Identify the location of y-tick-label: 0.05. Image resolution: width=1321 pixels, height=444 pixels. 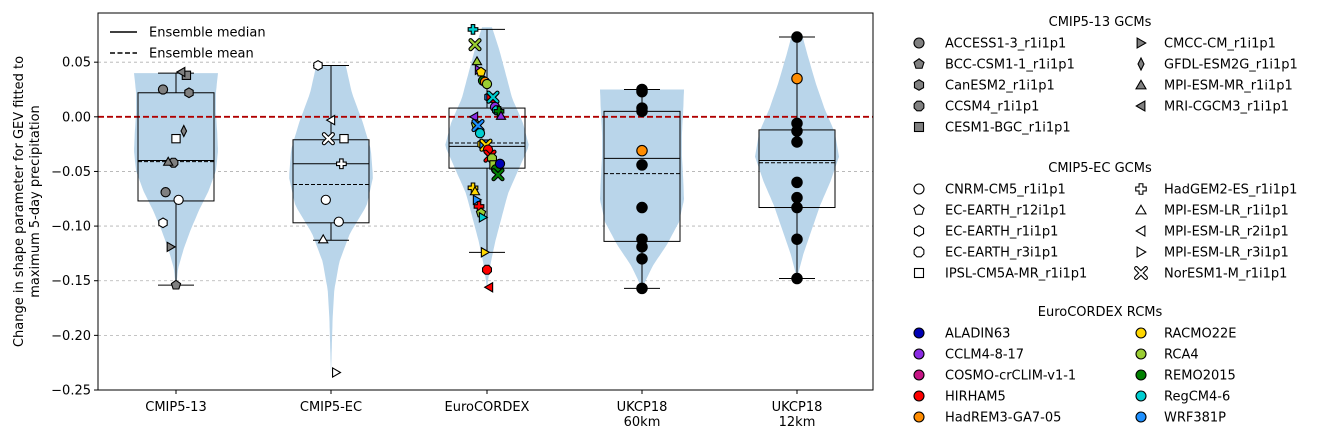
(76, 63).